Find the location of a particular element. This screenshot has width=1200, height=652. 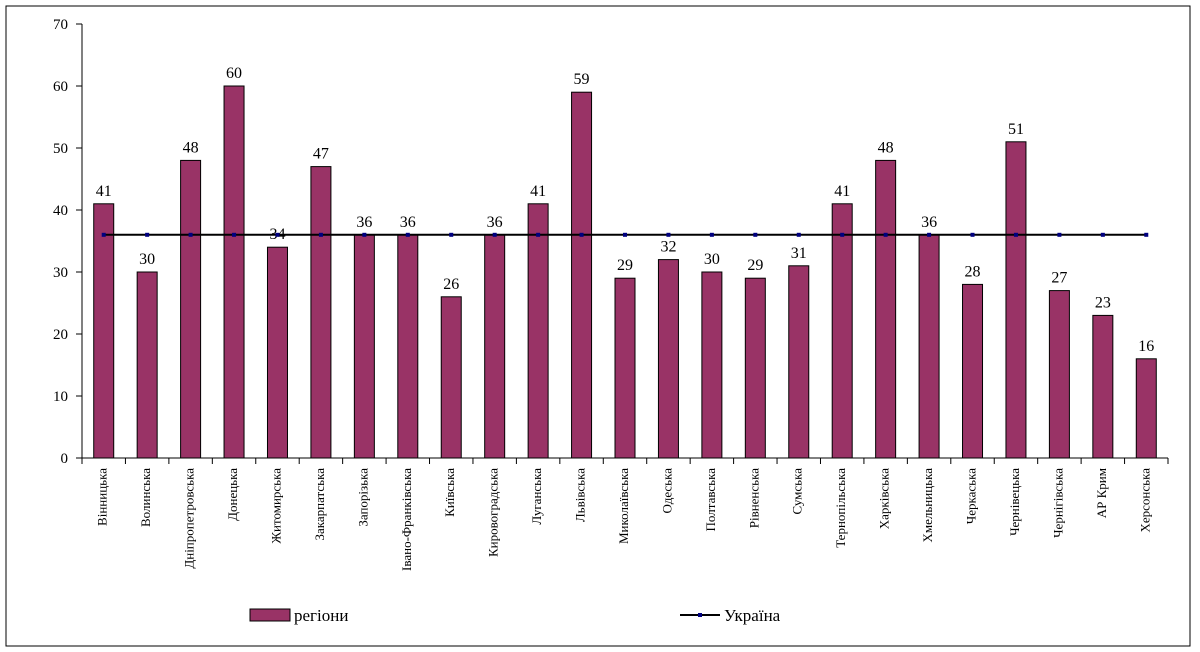

y-tick-label: 20 is located at coordinates (60, 335).